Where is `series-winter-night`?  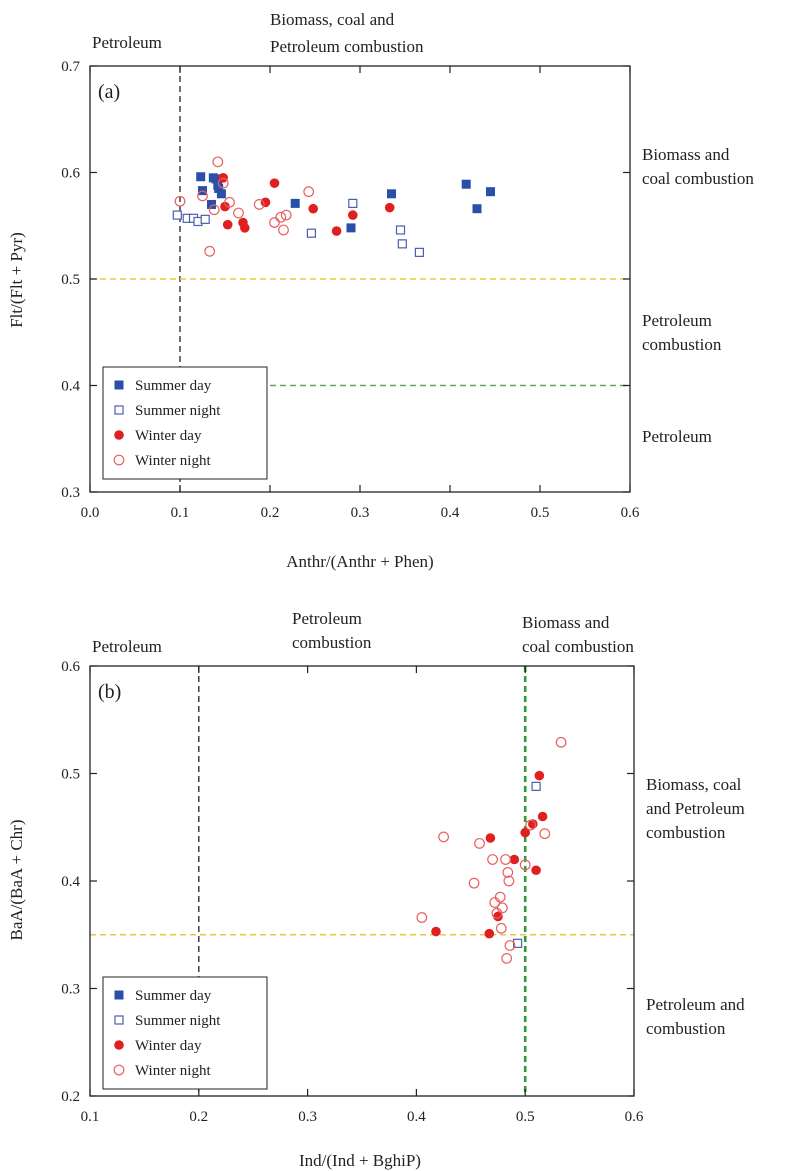 series-winter-night is located at coordinates (244, 206).